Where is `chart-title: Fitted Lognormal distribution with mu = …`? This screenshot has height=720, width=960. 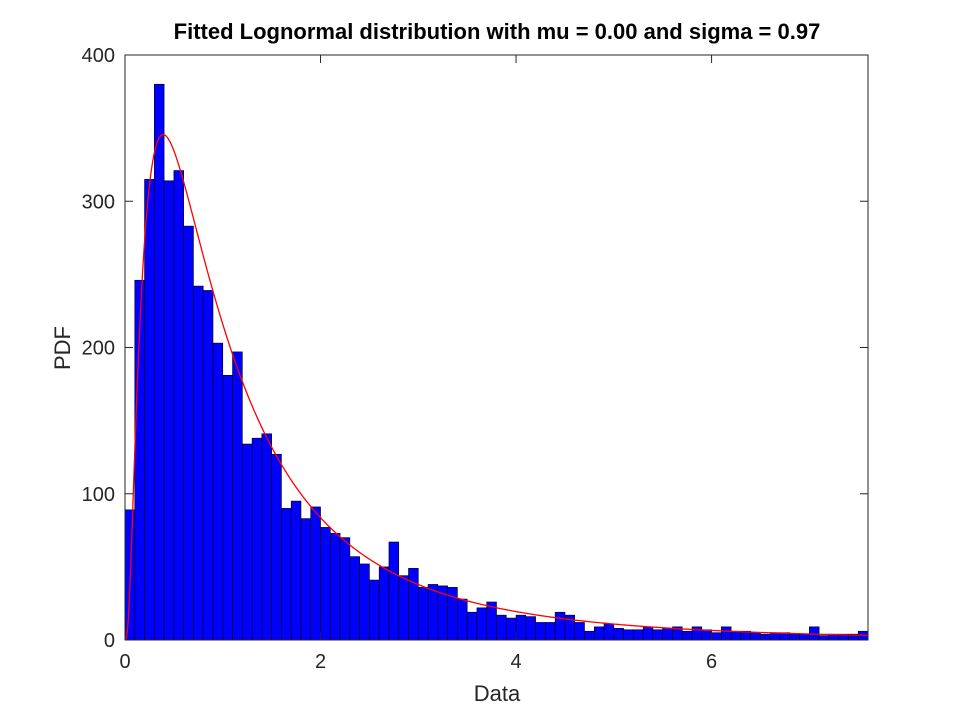 chart-title: Fitted Lognormal distribution with mu = … is located at coordinates (497, 31).